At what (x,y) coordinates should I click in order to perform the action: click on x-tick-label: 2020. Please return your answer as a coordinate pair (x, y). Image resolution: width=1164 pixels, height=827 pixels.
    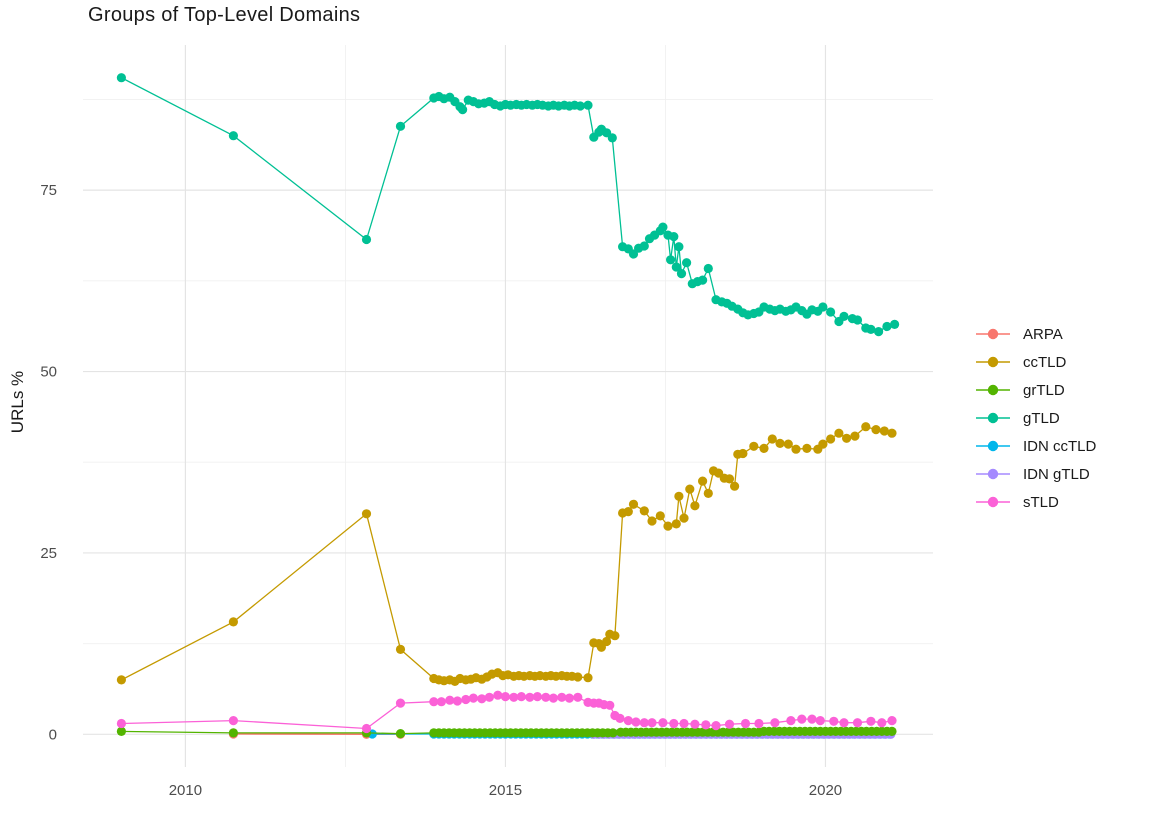
    Looking at the image, I should click on (825, 790).